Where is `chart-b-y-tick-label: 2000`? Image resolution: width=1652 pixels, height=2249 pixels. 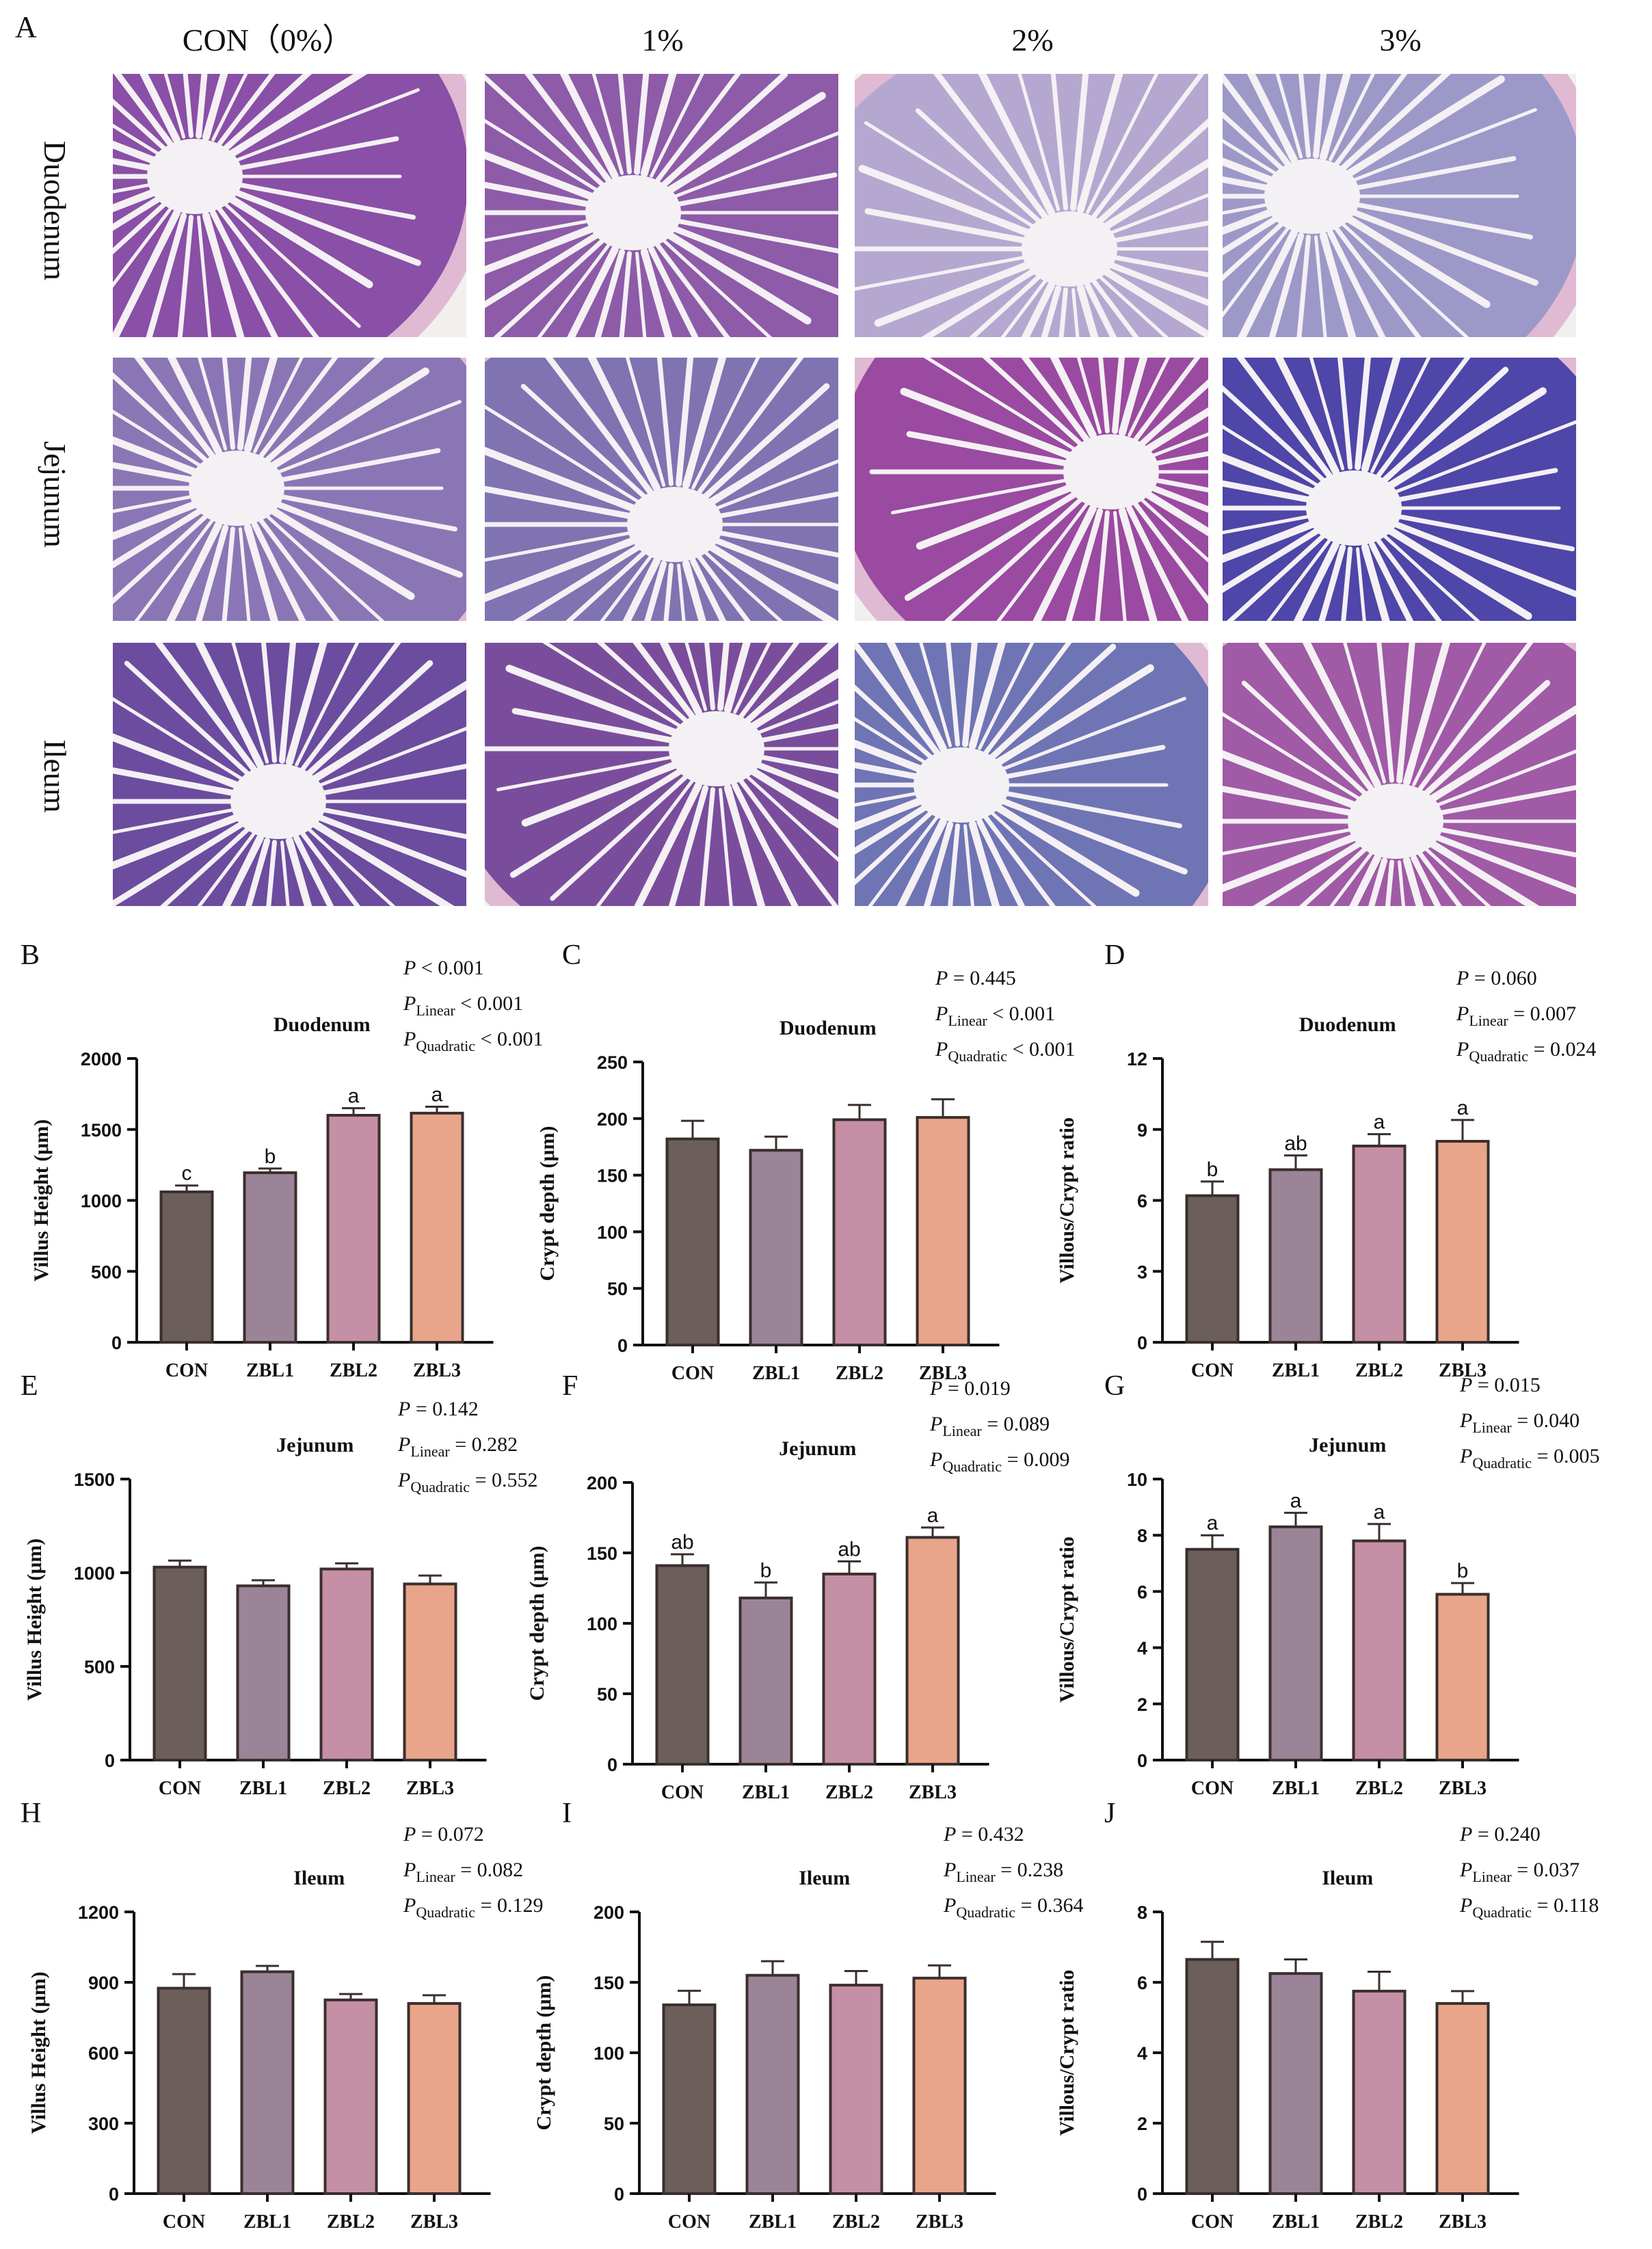
chart-b-y-tick-label: 2000 is located at coordinates (101, 1059).